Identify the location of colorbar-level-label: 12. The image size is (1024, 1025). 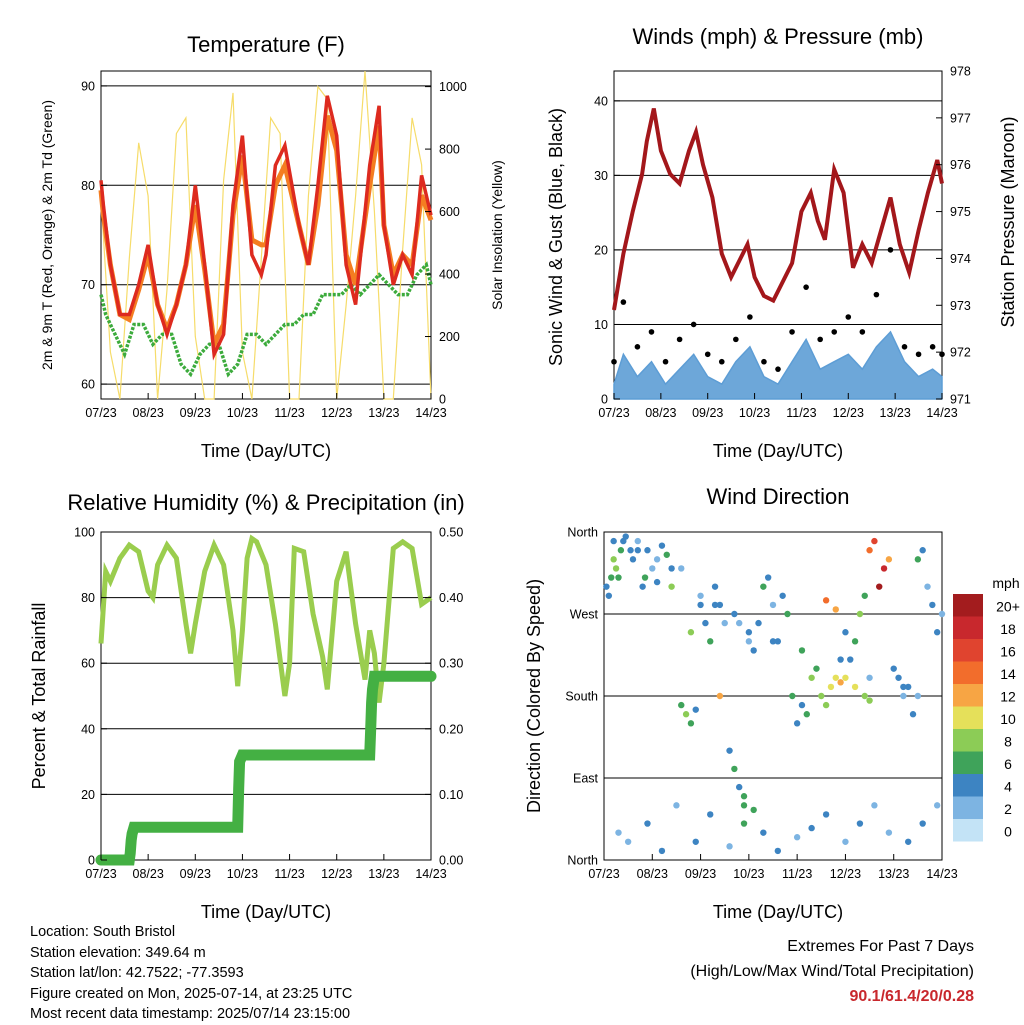
(1008, 696).